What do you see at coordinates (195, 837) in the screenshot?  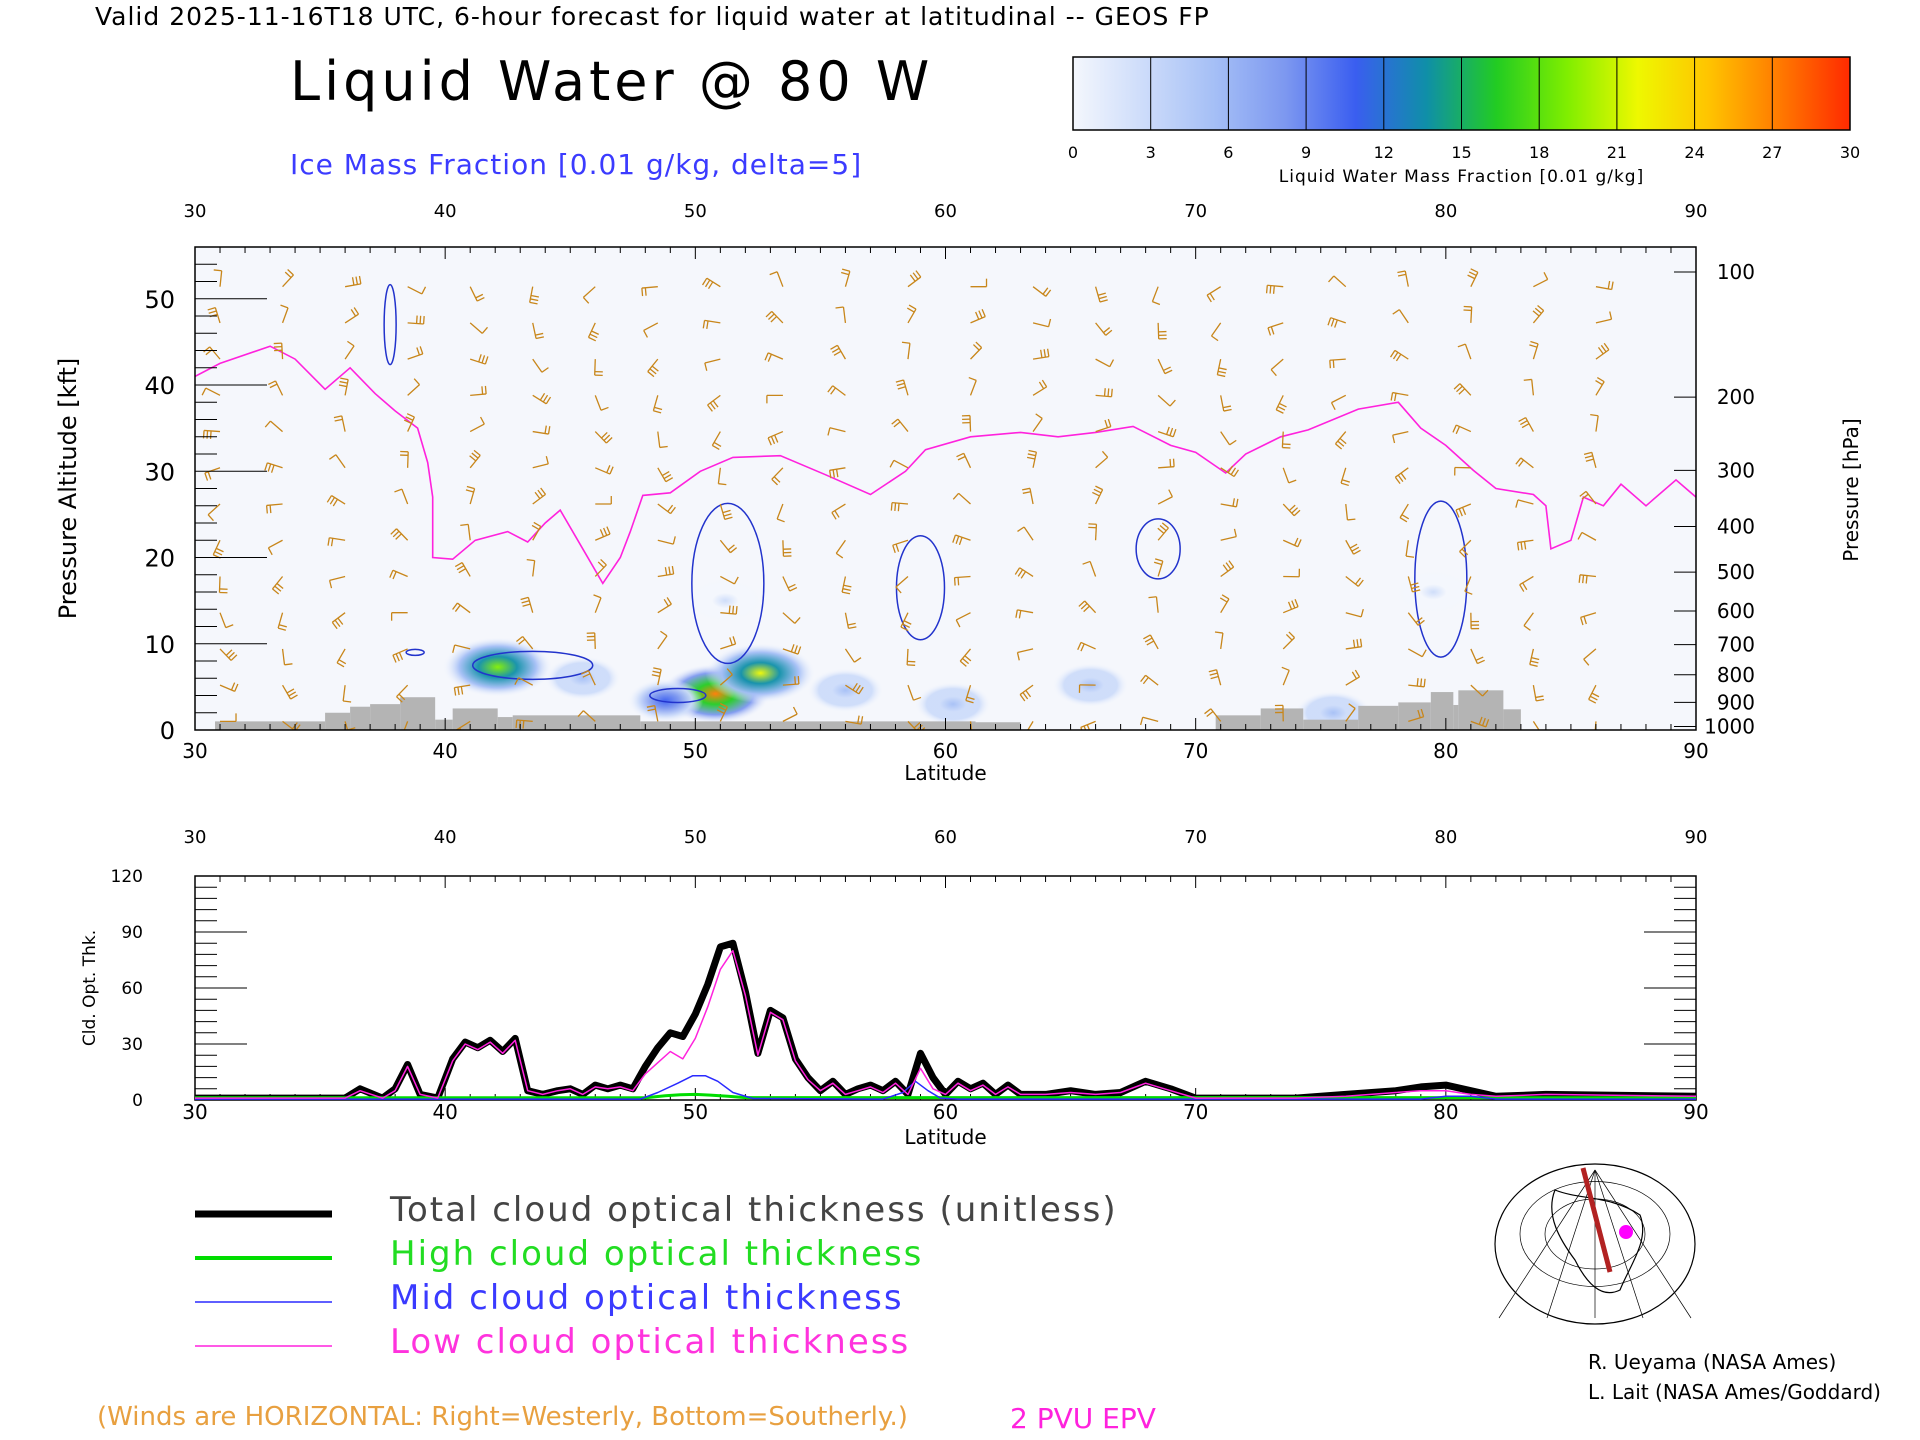 I see `x-top-tick-label: 30` at bounding box center [195, 837].